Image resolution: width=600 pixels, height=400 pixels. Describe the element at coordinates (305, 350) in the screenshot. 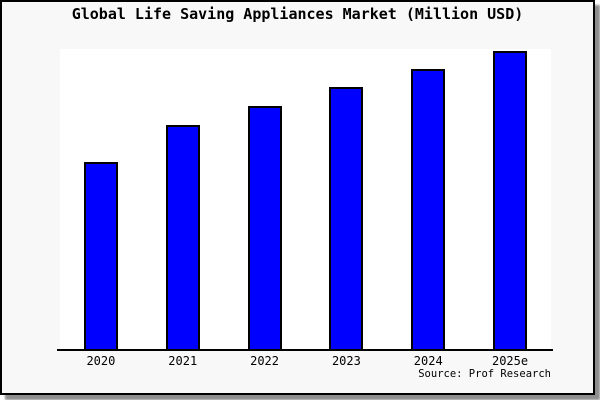

I see `x-axis-line` at that location.